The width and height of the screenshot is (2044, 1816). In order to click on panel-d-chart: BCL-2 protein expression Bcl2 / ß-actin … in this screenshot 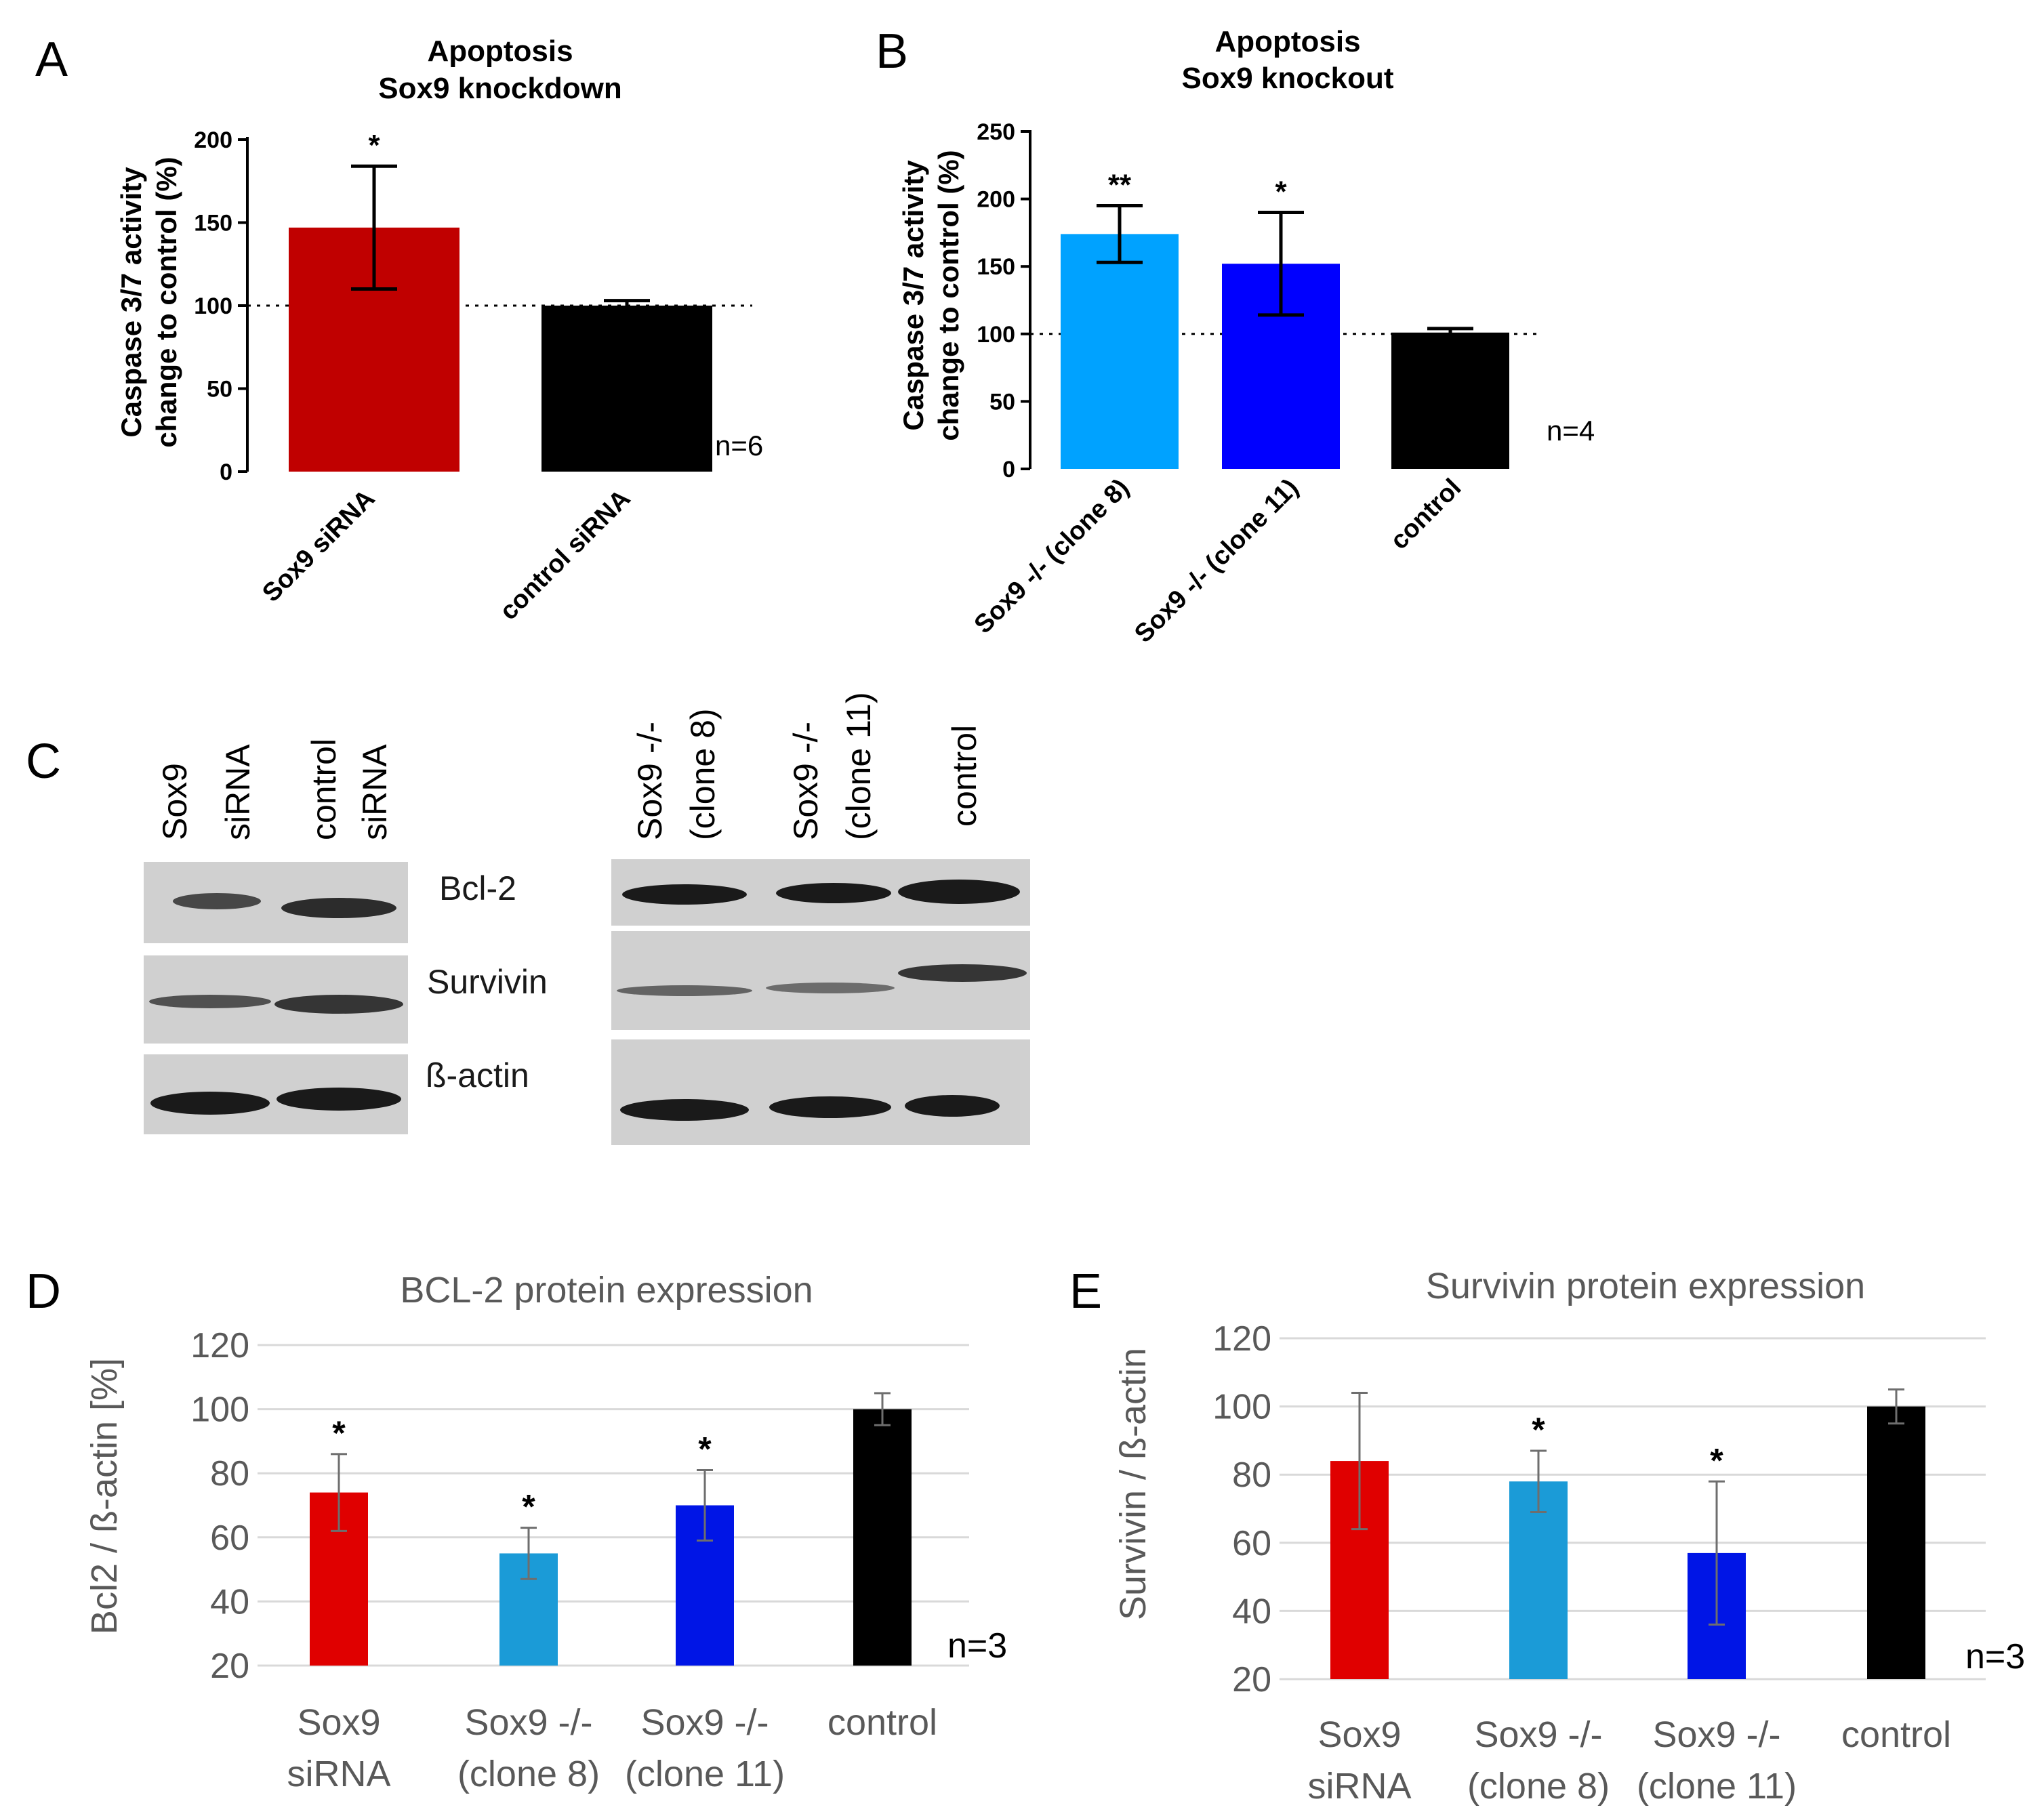, I will do `click(545, 1532)`.